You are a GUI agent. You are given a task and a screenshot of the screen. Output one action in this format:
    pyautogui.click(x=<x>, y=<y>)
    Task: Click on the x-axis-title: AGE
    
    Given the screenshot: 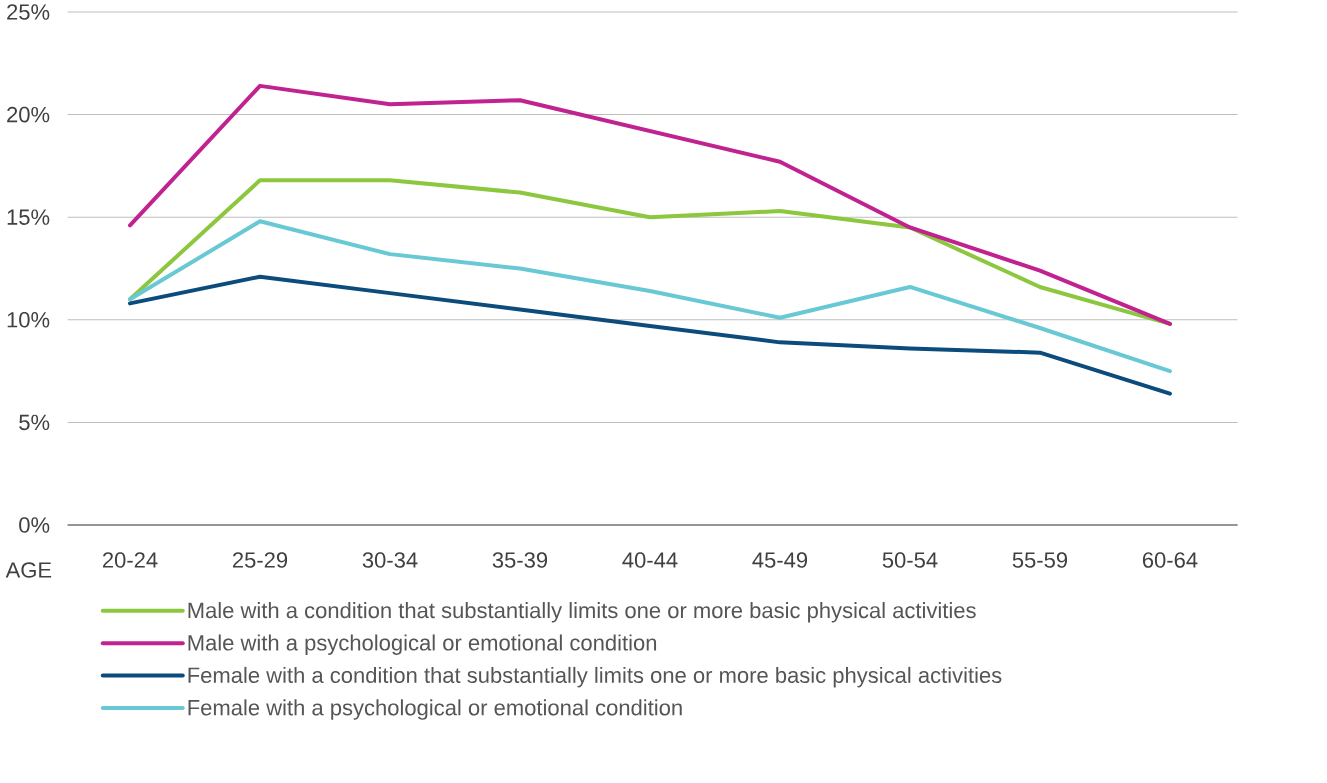 What is the action you would take?
    pyautogui.click(x=28, y=570)
    